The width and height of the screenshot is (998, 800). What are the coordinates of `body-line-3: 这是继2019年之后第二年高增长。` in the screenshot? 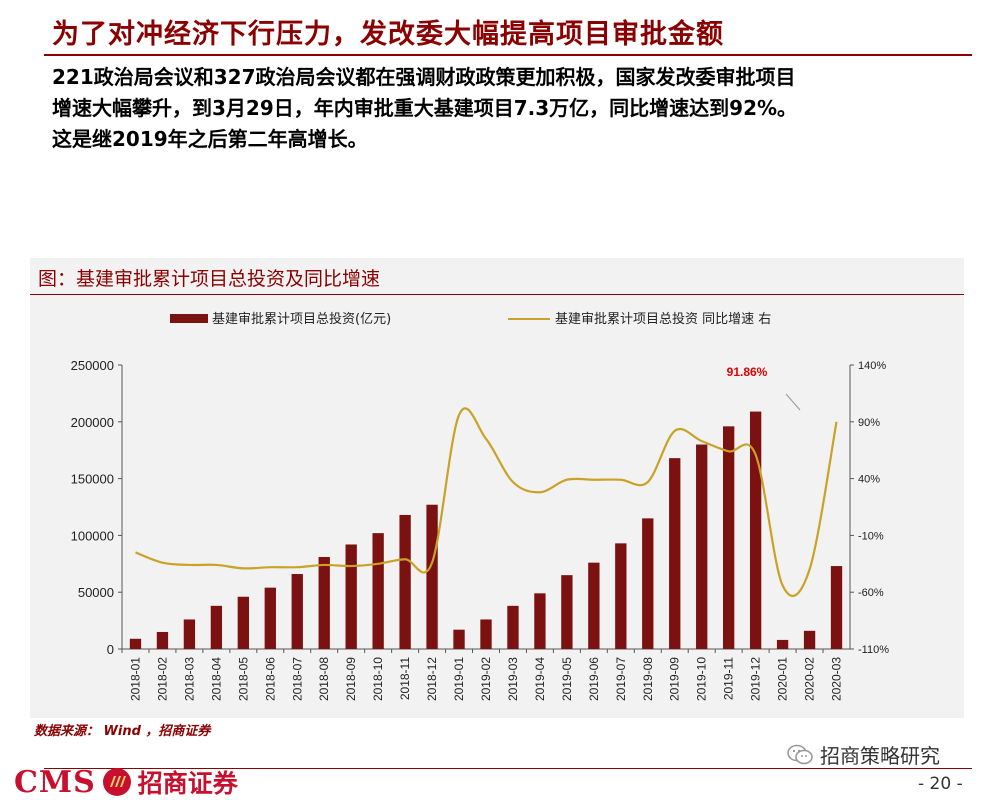 It's located at (210, 139).